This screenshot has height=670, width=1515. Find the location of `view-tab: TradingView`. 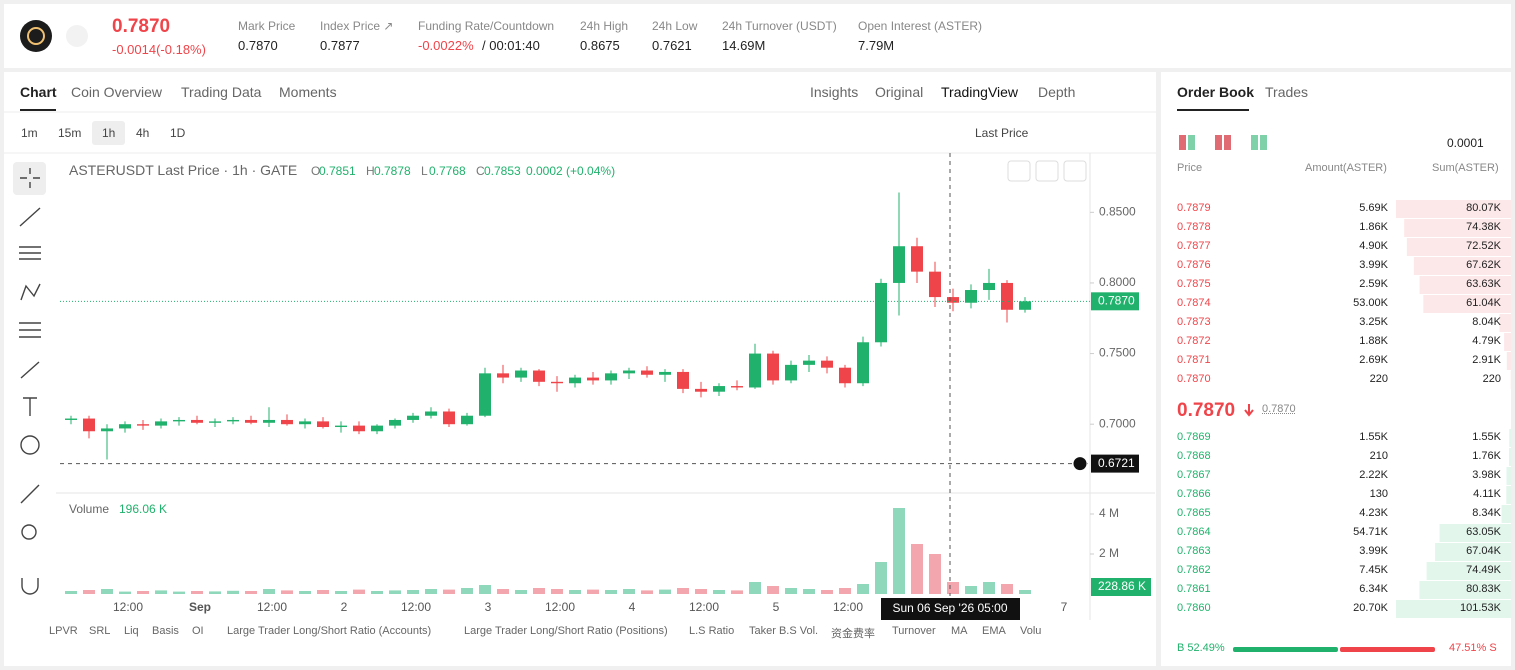

view-tab: TradingView is located at coordinates (980, 92).